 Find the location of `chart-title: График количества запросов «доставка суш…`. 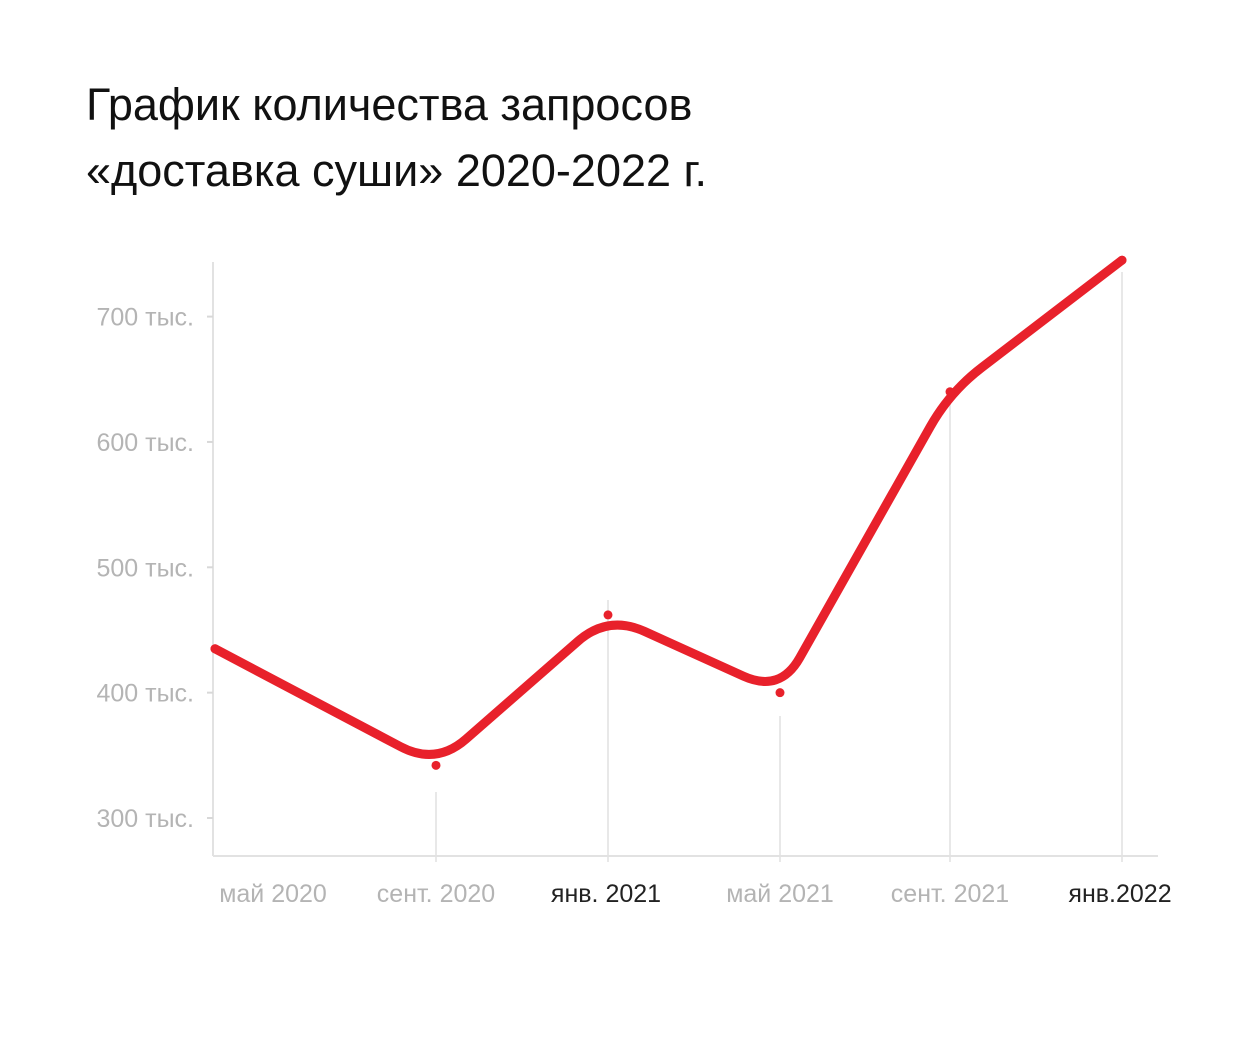

chart-title: График количества запросов «доставка суш… is located at coordinates (636, 138).